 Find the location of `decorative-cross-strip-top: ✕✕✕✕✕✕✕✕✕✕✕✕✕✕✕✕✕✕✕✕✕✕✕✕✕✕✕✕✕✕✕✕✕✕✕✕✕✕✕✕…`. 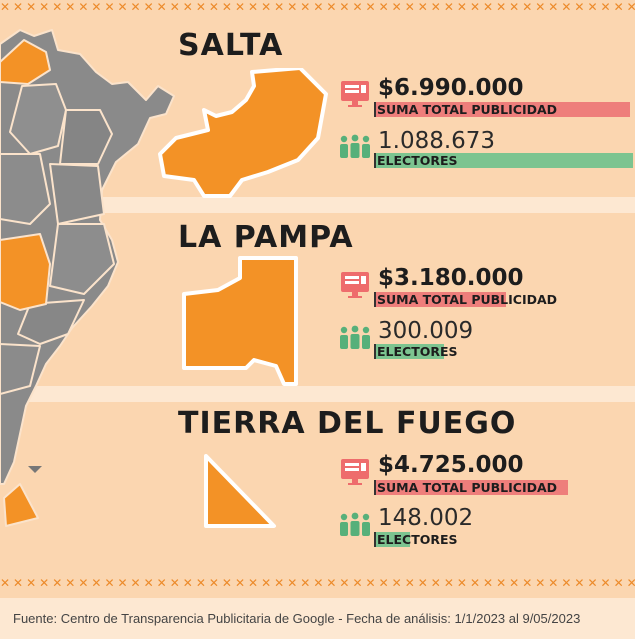

decorative-cross-strip-top: ✕✕✕✕✕✕✕✕✕✕✕✕✕✕✕✕✕✕✕✕✕✕✕✕✕✕✕✕✕✕✕✕✕✕✕✕✕✕✕✕… is located at coordinates (317, 7).